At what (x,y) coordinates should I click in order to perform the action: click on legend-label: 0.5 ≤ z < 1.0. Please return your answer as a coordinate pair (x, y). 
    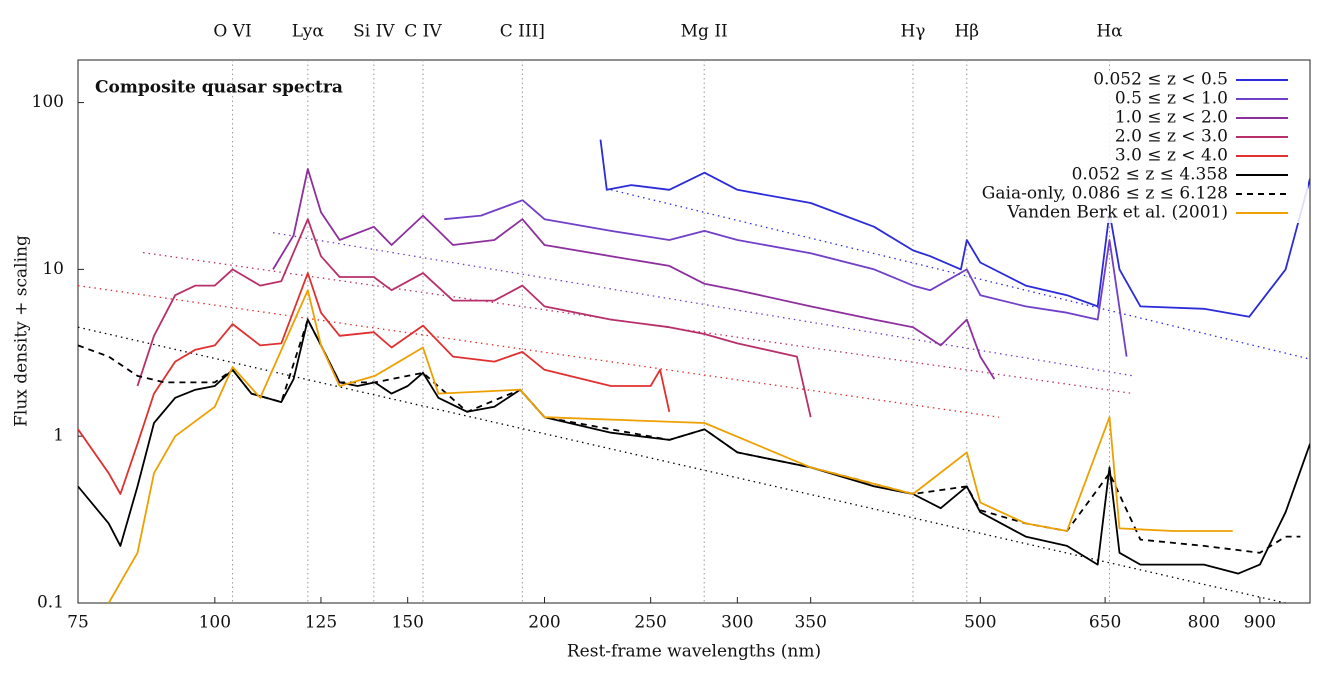
    Looking at the image, I should click on (1171, 99).